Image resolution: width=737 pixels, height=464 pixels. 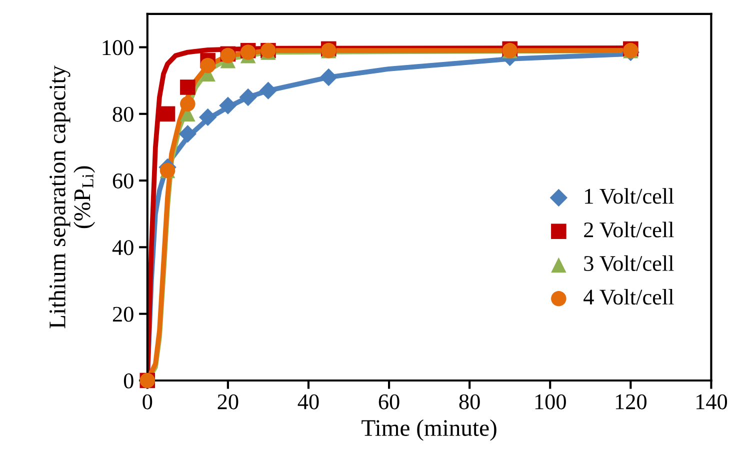 I want to click on x-tick-label: 0, so click(x=147, y=402).